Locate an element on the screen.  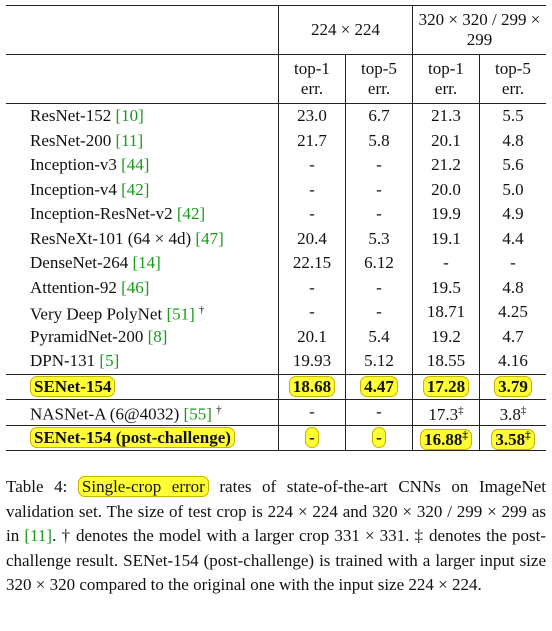
model-cell: DPN-131 [5] is located at coordinates (142, 361).